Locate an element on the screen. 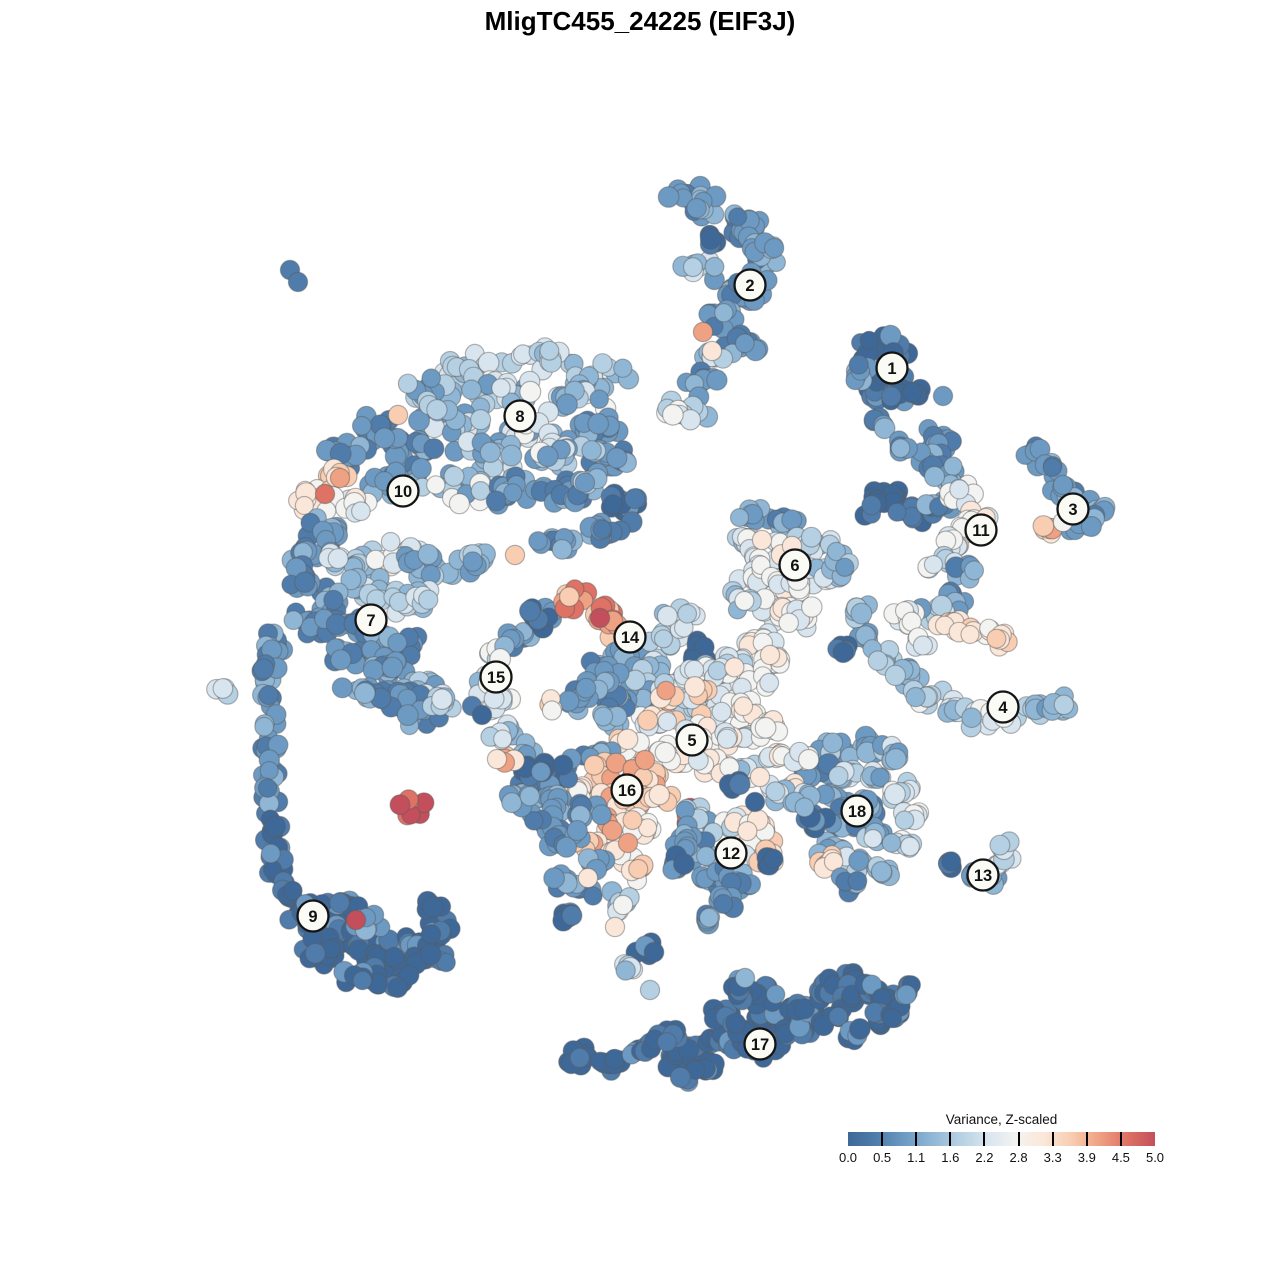 Image resolution: width=1280 pixels, height=1280 pixels. cluster-label-number: 11 is located at coordinates (980, 531).